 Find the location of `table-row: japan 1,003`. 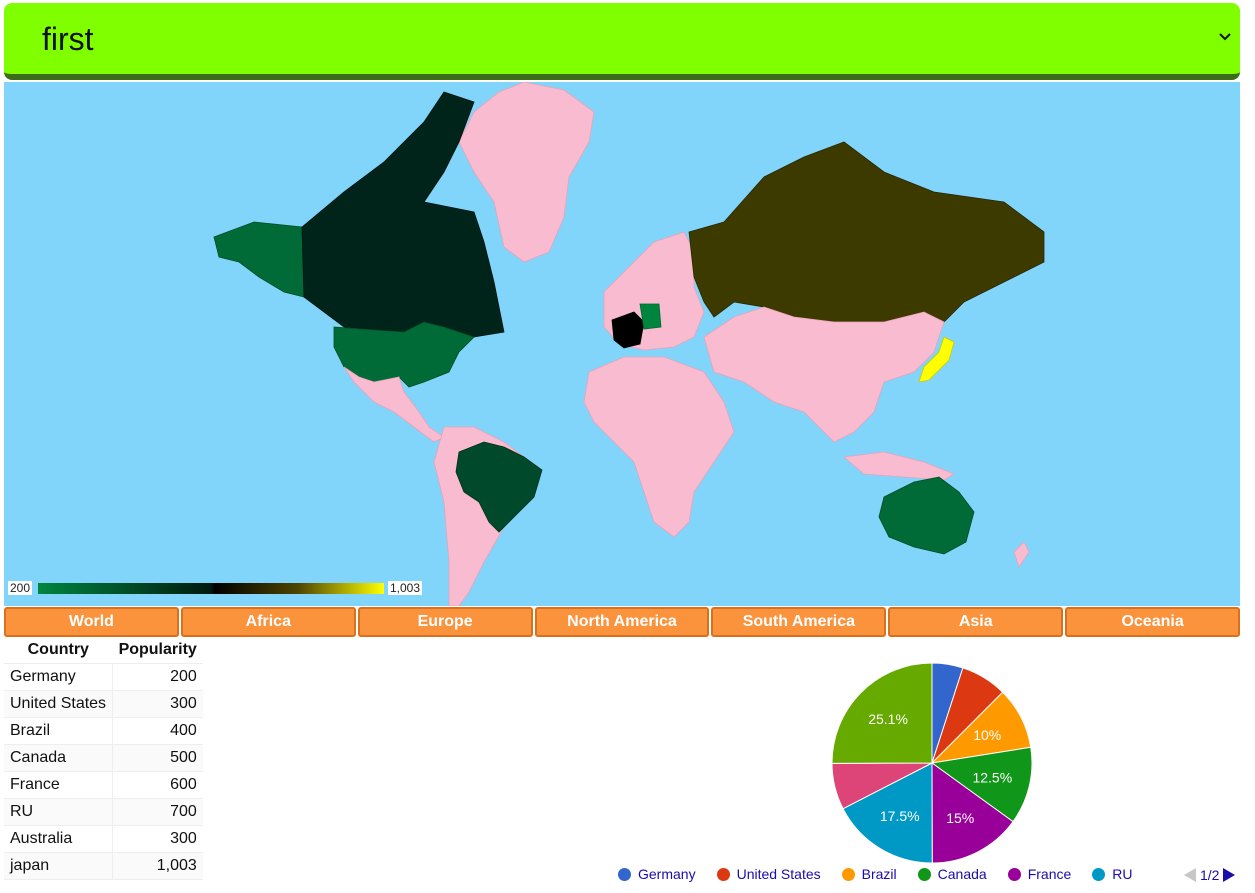

table-row: japan 1,003 is located at coordinates (103, 866).